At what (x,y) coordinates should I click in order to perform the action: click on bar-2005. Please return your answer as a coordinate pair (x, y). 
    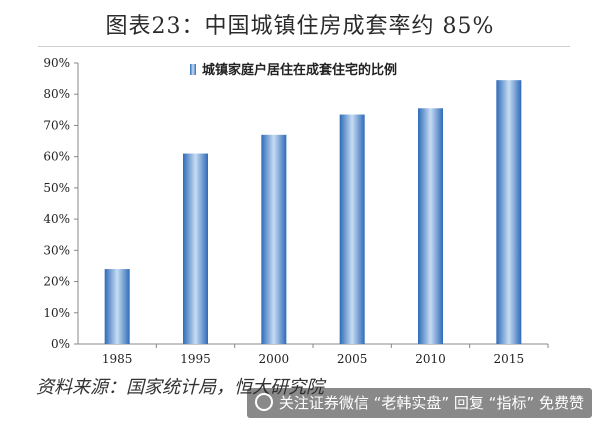
    Looking at the image, I should click on (352, 229).